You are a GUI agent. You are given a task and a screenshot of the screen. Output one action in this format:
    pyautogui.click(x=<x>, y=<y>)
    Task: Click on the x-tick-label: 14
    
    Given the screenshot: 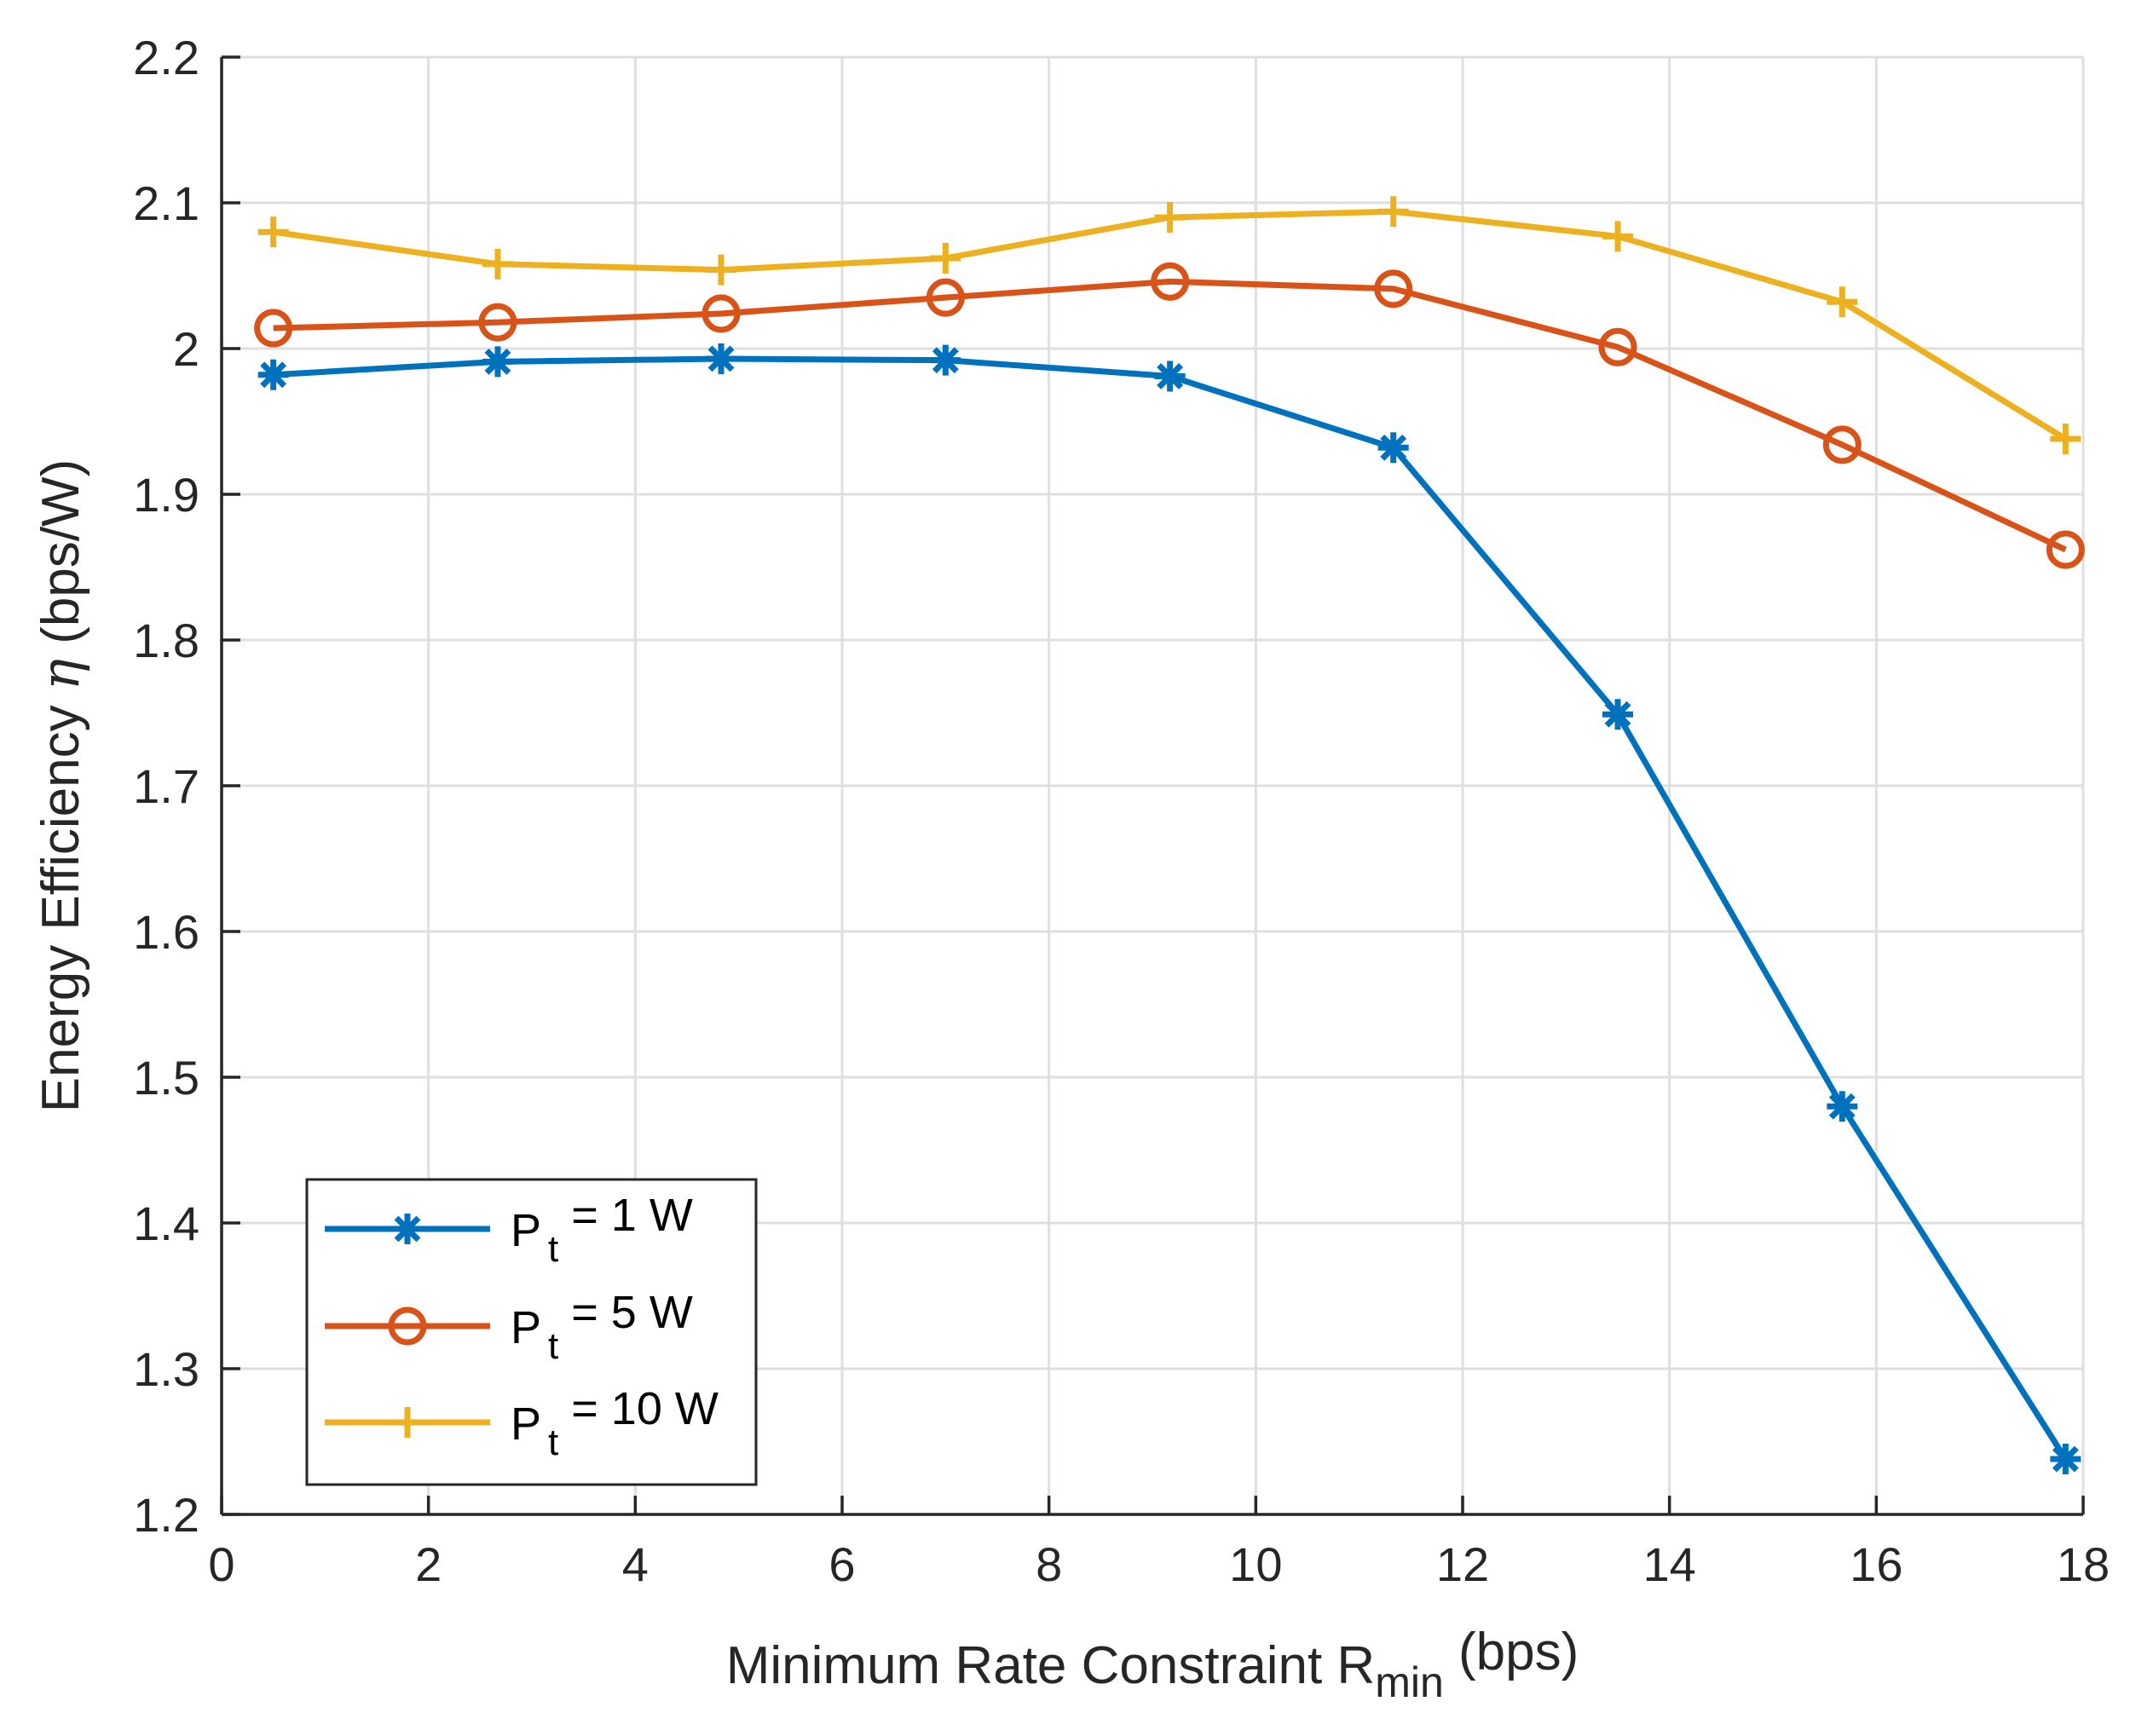 What is the action you would take?
    pyautogui.click(x=1669, y=1564)
    